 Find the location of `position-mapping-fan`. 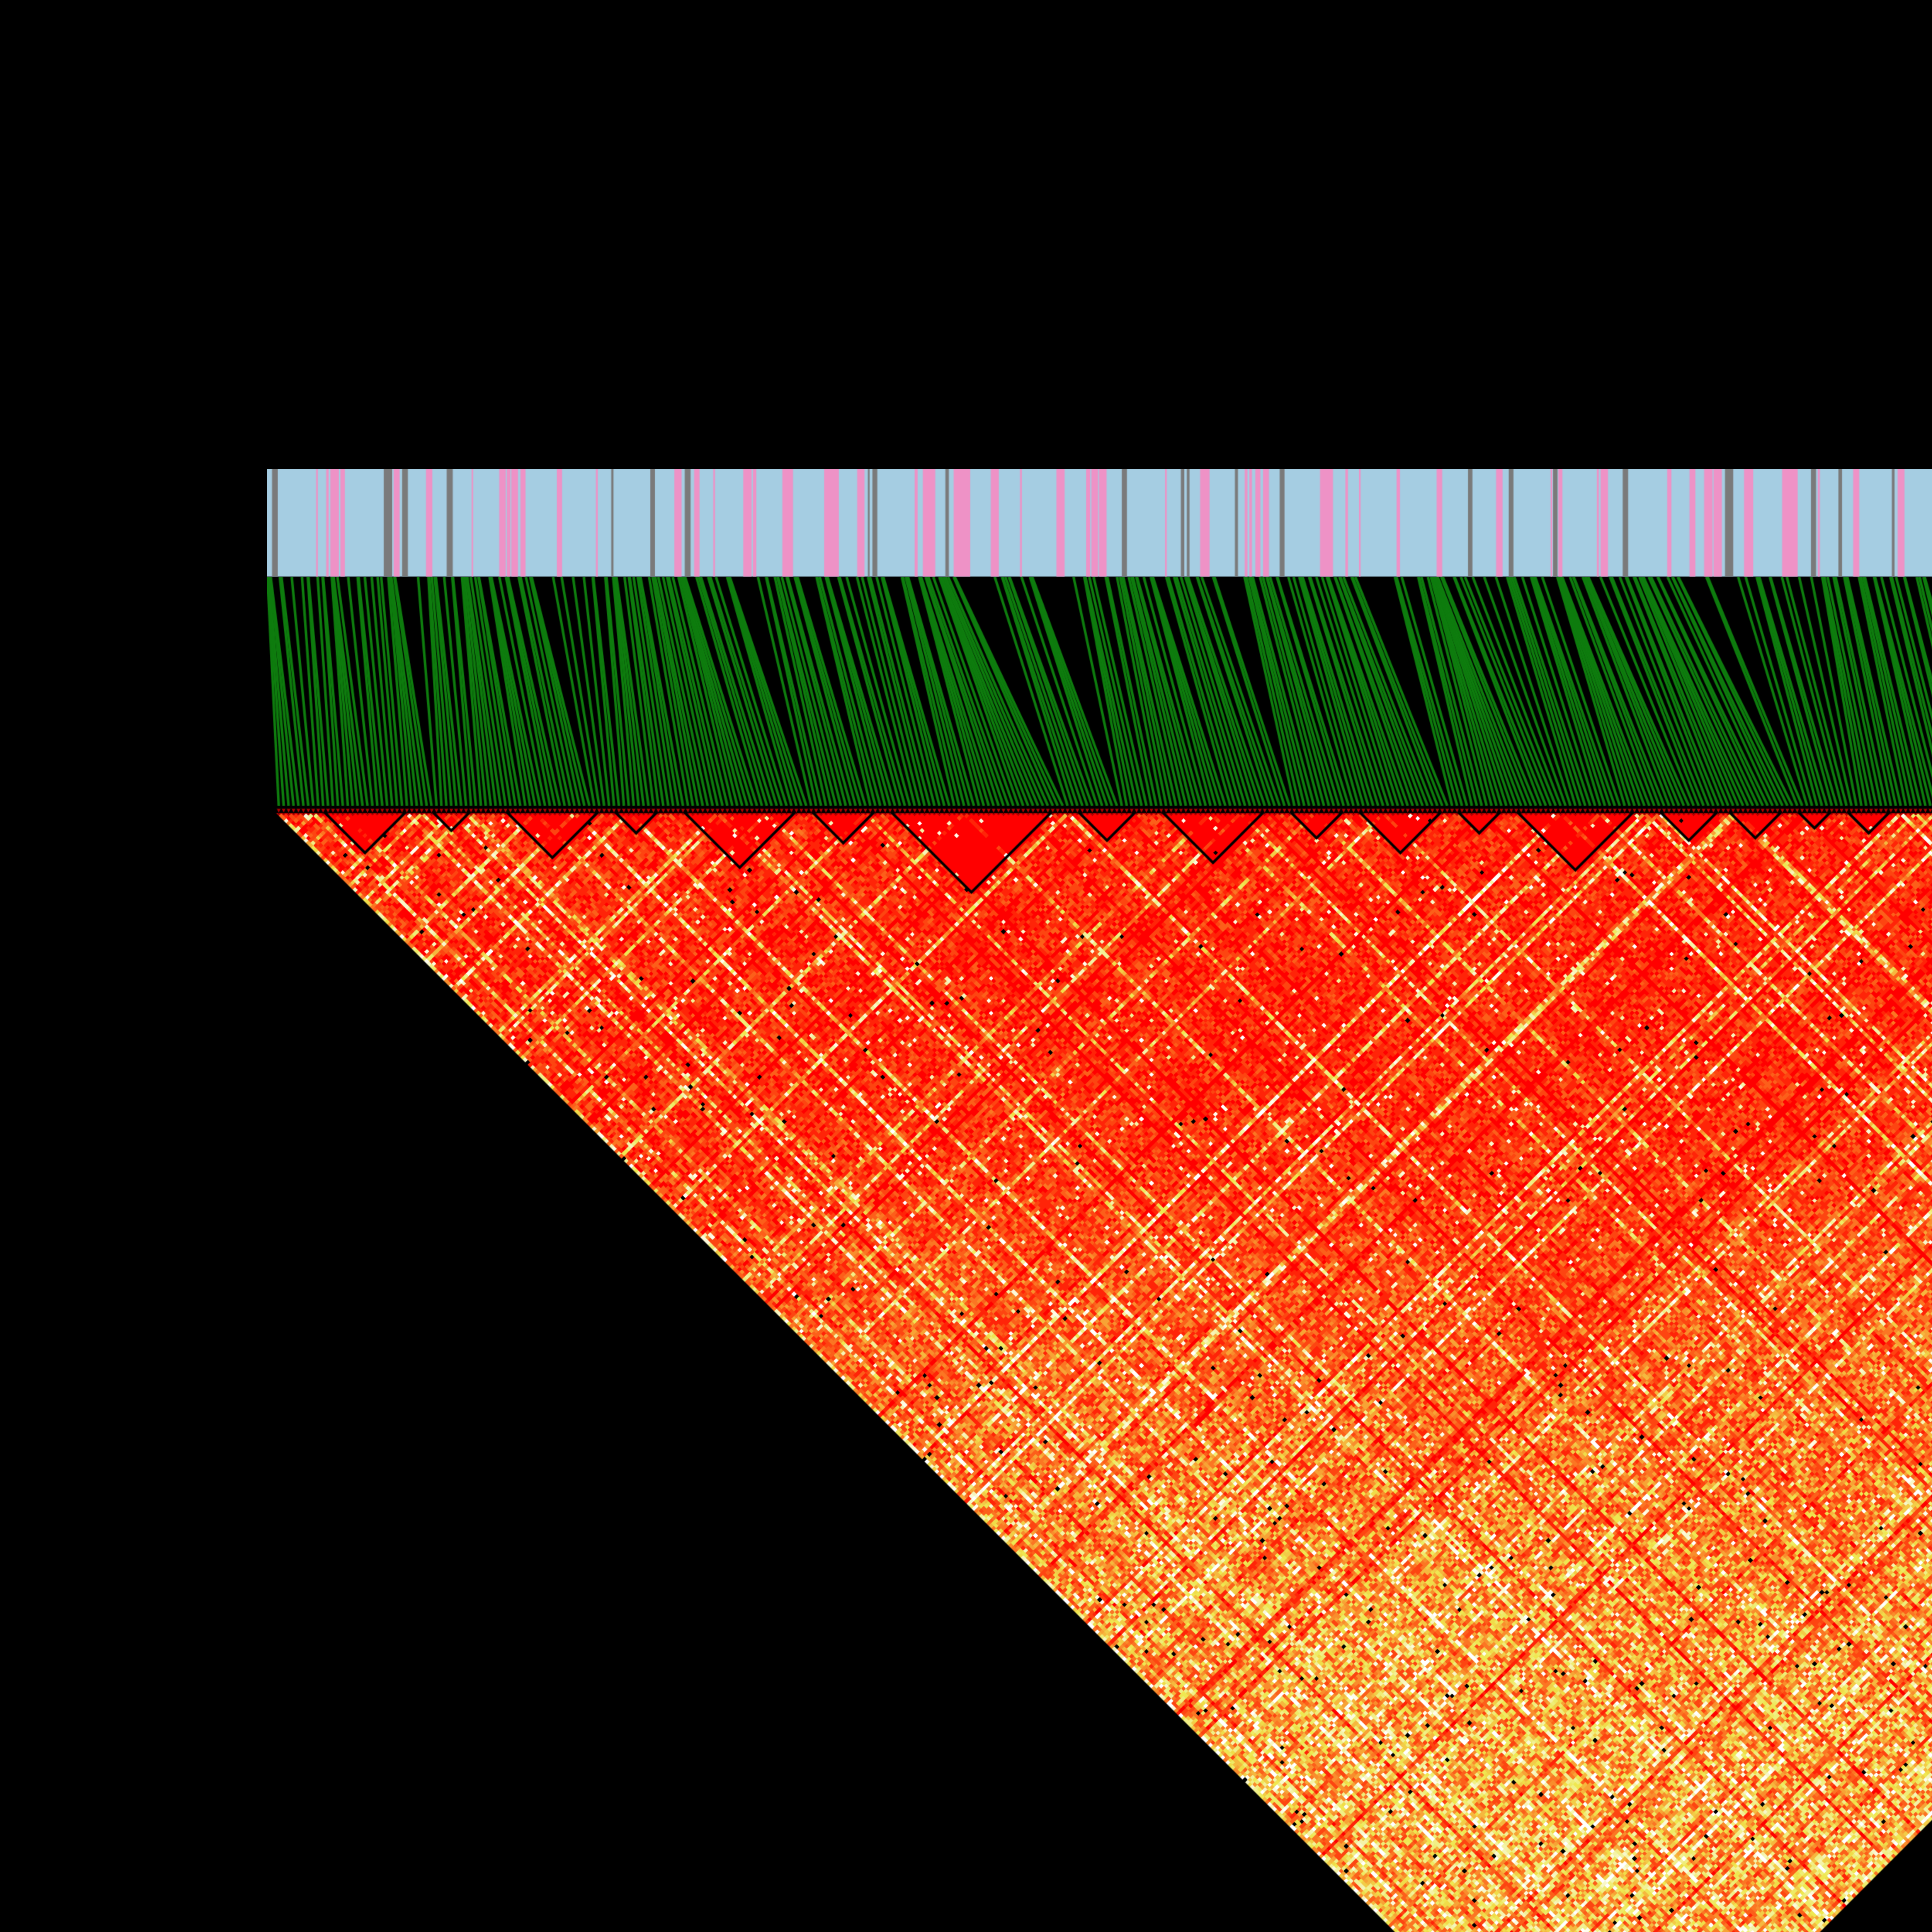

position-mapping-fan is located at coordinates (1099, 692).